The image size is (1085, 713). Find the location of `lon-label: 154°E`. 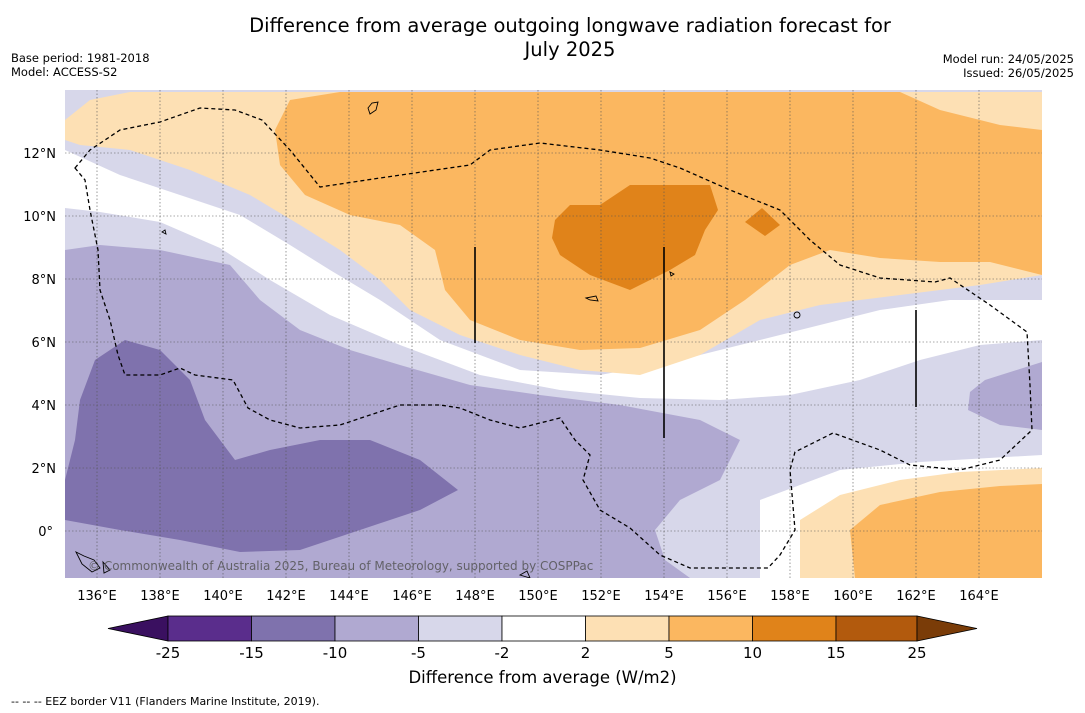

lon-label: 154°E is located at coordinates (664, 596).